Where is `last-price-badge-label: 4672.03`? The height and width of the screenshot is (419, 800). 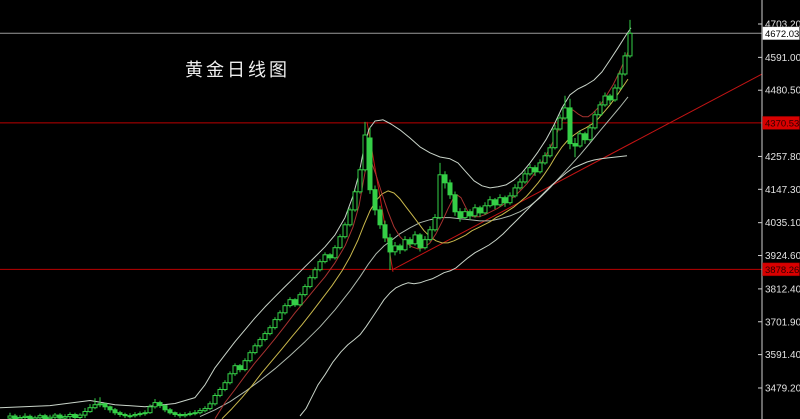 last-price-badge-label: 4672.03 is located at coordinates (782, 34).